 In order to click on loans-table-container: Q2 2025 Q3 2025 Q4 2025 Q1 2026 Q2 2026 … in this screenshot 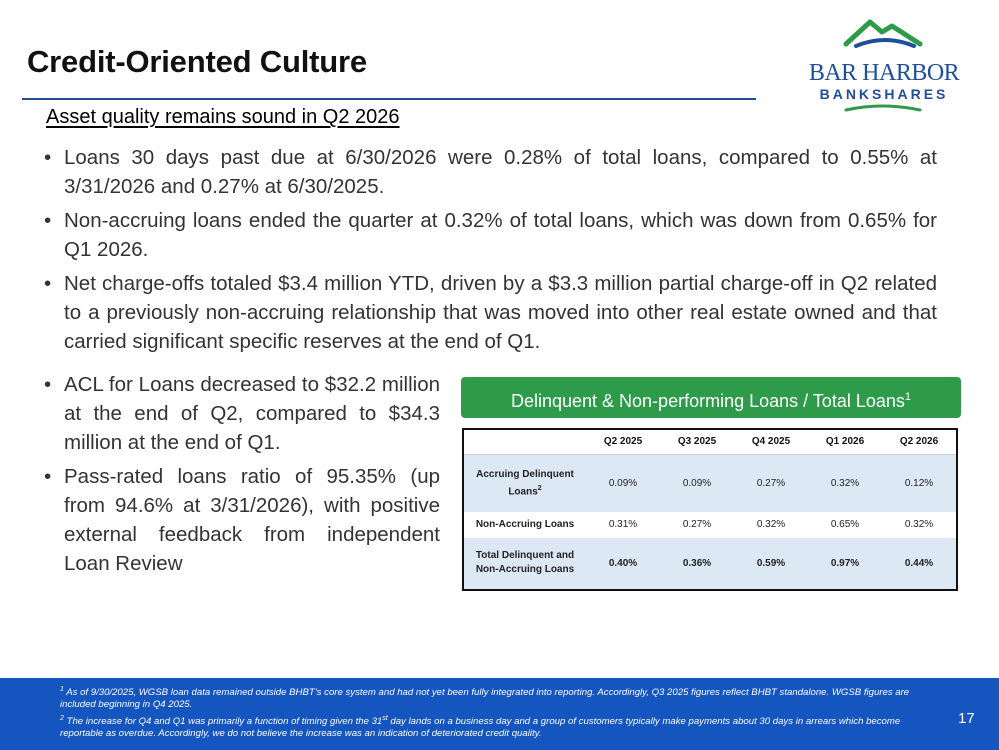, I will do `click(710, 509)`.